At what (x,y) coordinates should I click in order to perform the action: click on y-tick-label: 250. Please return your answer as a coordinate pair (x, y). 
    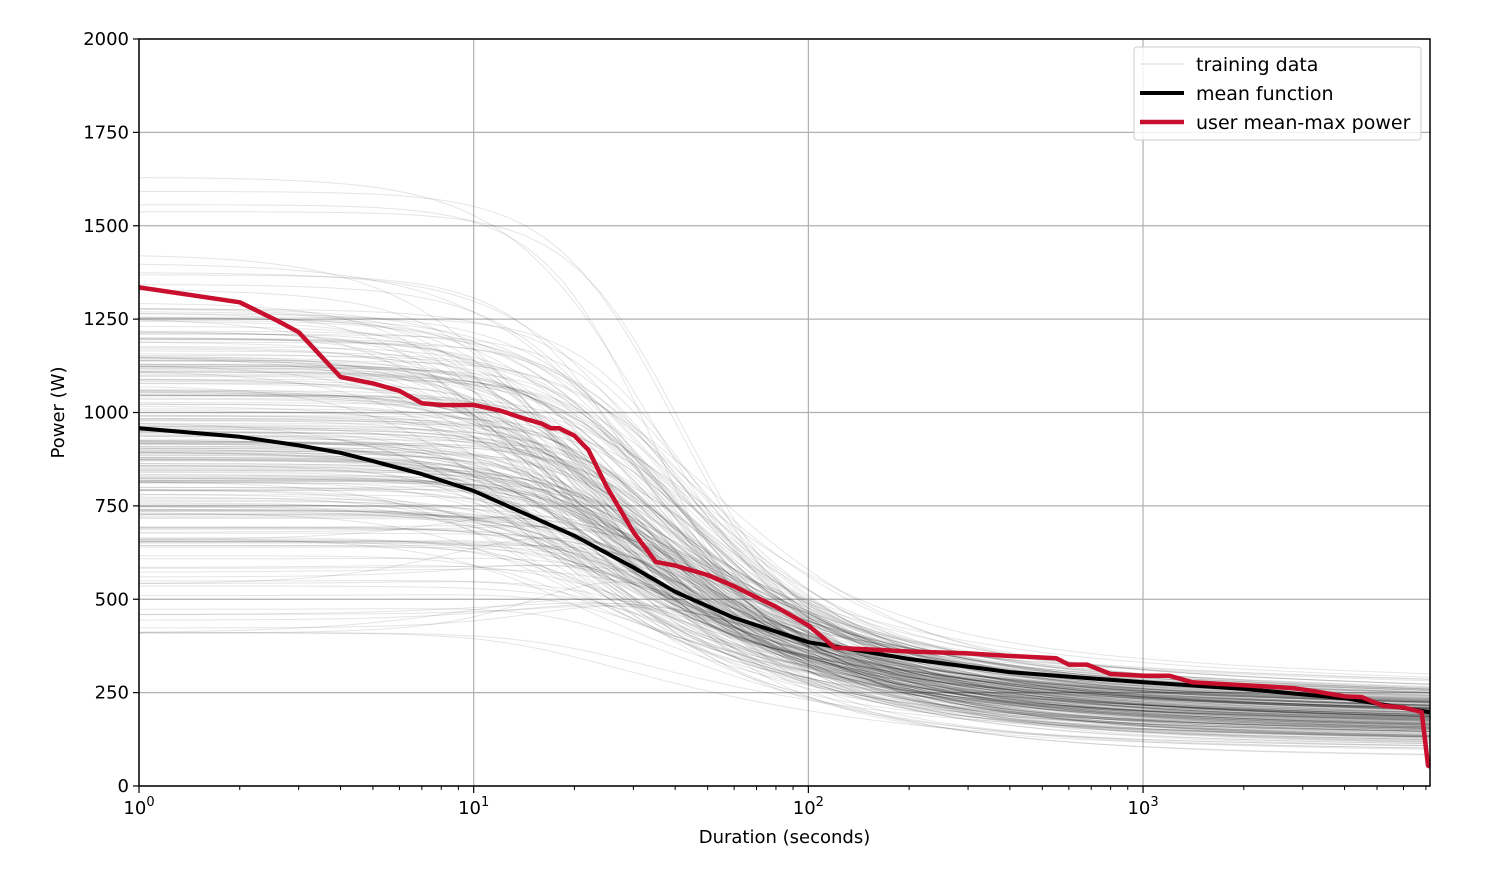
    Looking at the image, I should click on (112, 693).